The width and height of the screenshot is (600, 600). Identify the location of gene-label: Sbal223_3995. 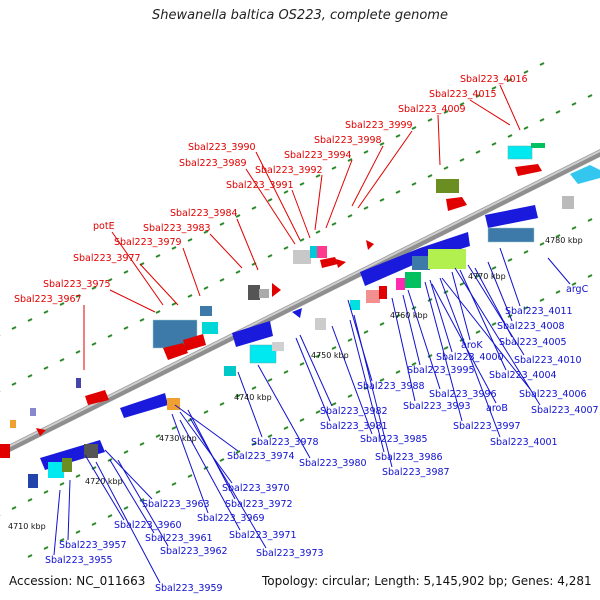
(441, 370).